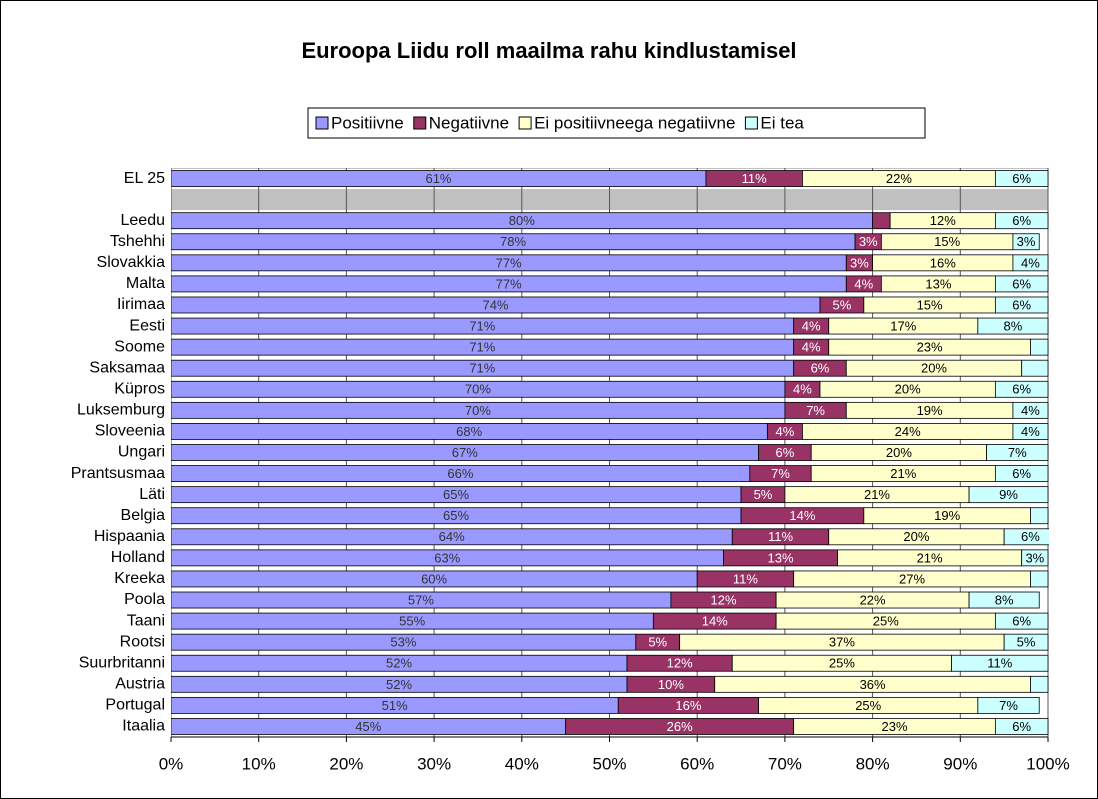 Image resolution: width=1098 pixels, height=799 pixels. I want to click on data-label: 16%, so click(943, 262).